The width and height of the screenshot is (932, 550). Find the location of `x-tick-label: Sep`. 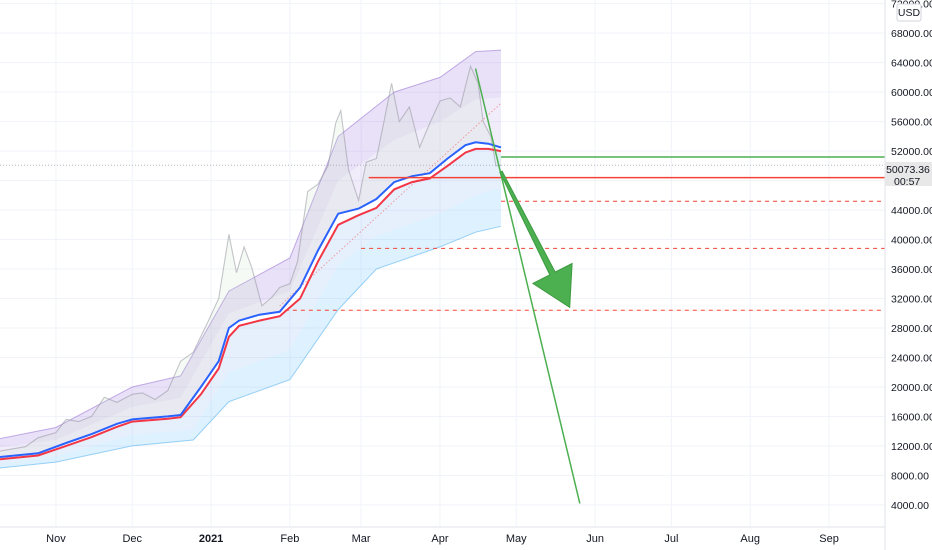

x-tick-label: Sep is located at coordinates (829, 539).